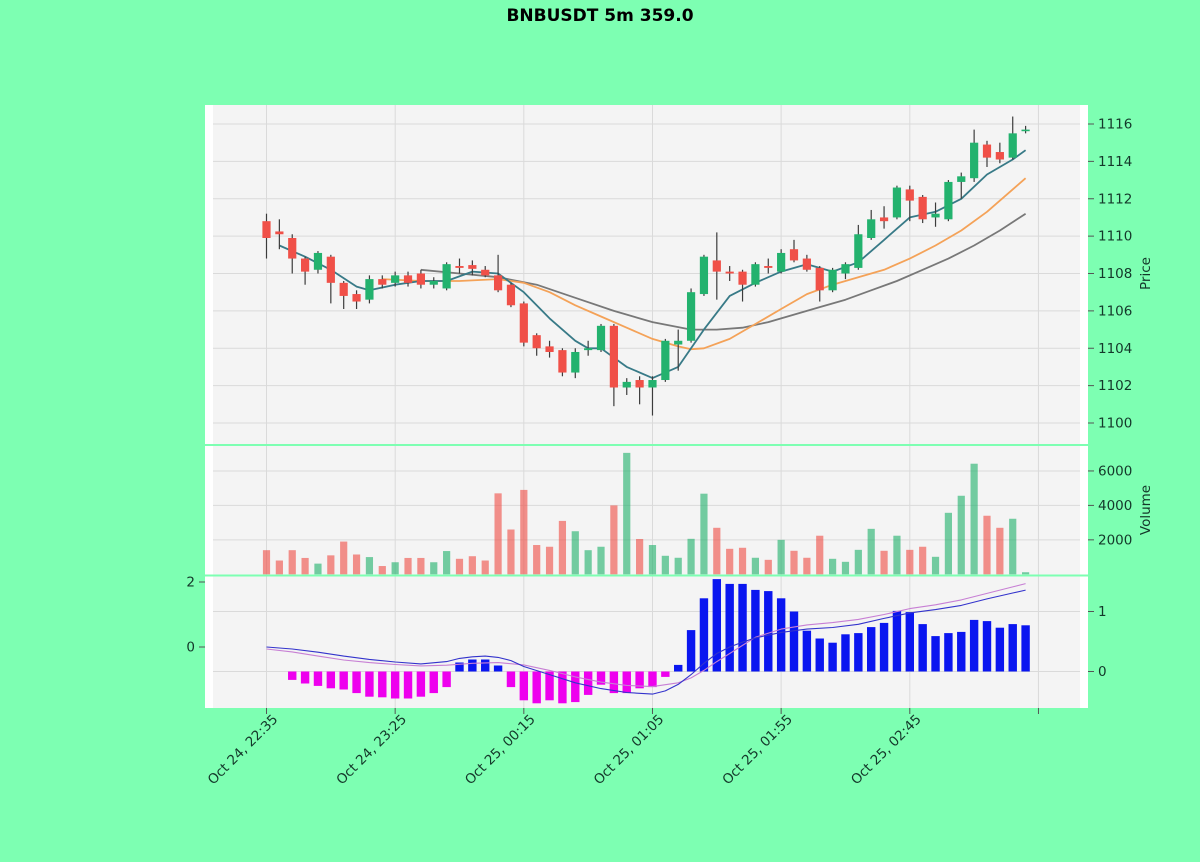  I want to click on svg-text: Oct 25, 01:55, so click(757, 750).